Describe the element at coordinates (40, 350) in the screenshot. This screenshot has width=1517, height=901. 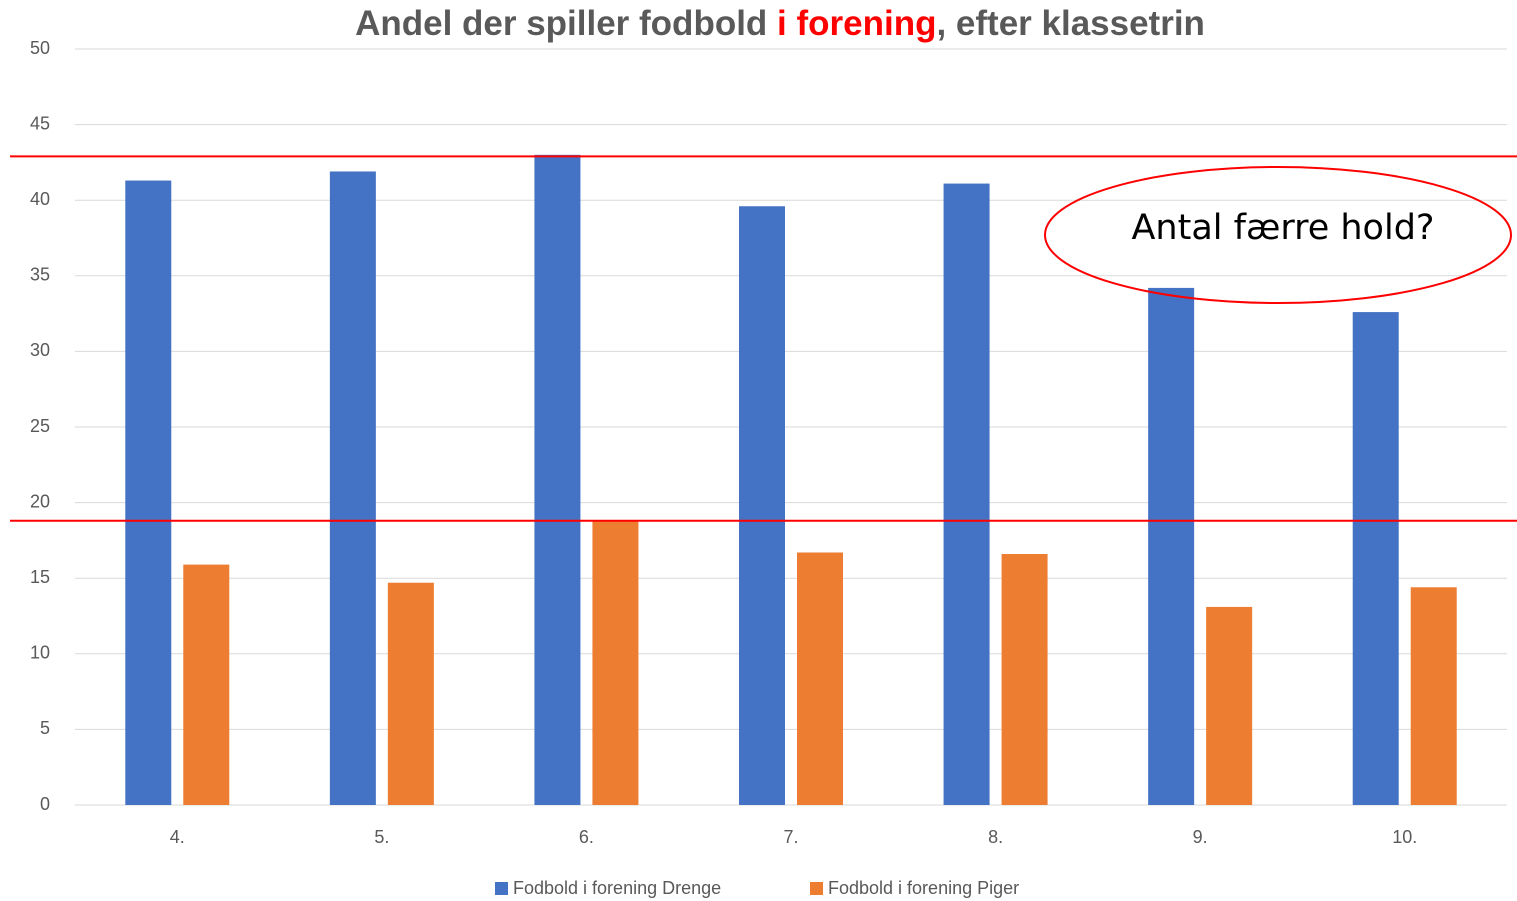
I see `y-tick-label: 30` at that location.